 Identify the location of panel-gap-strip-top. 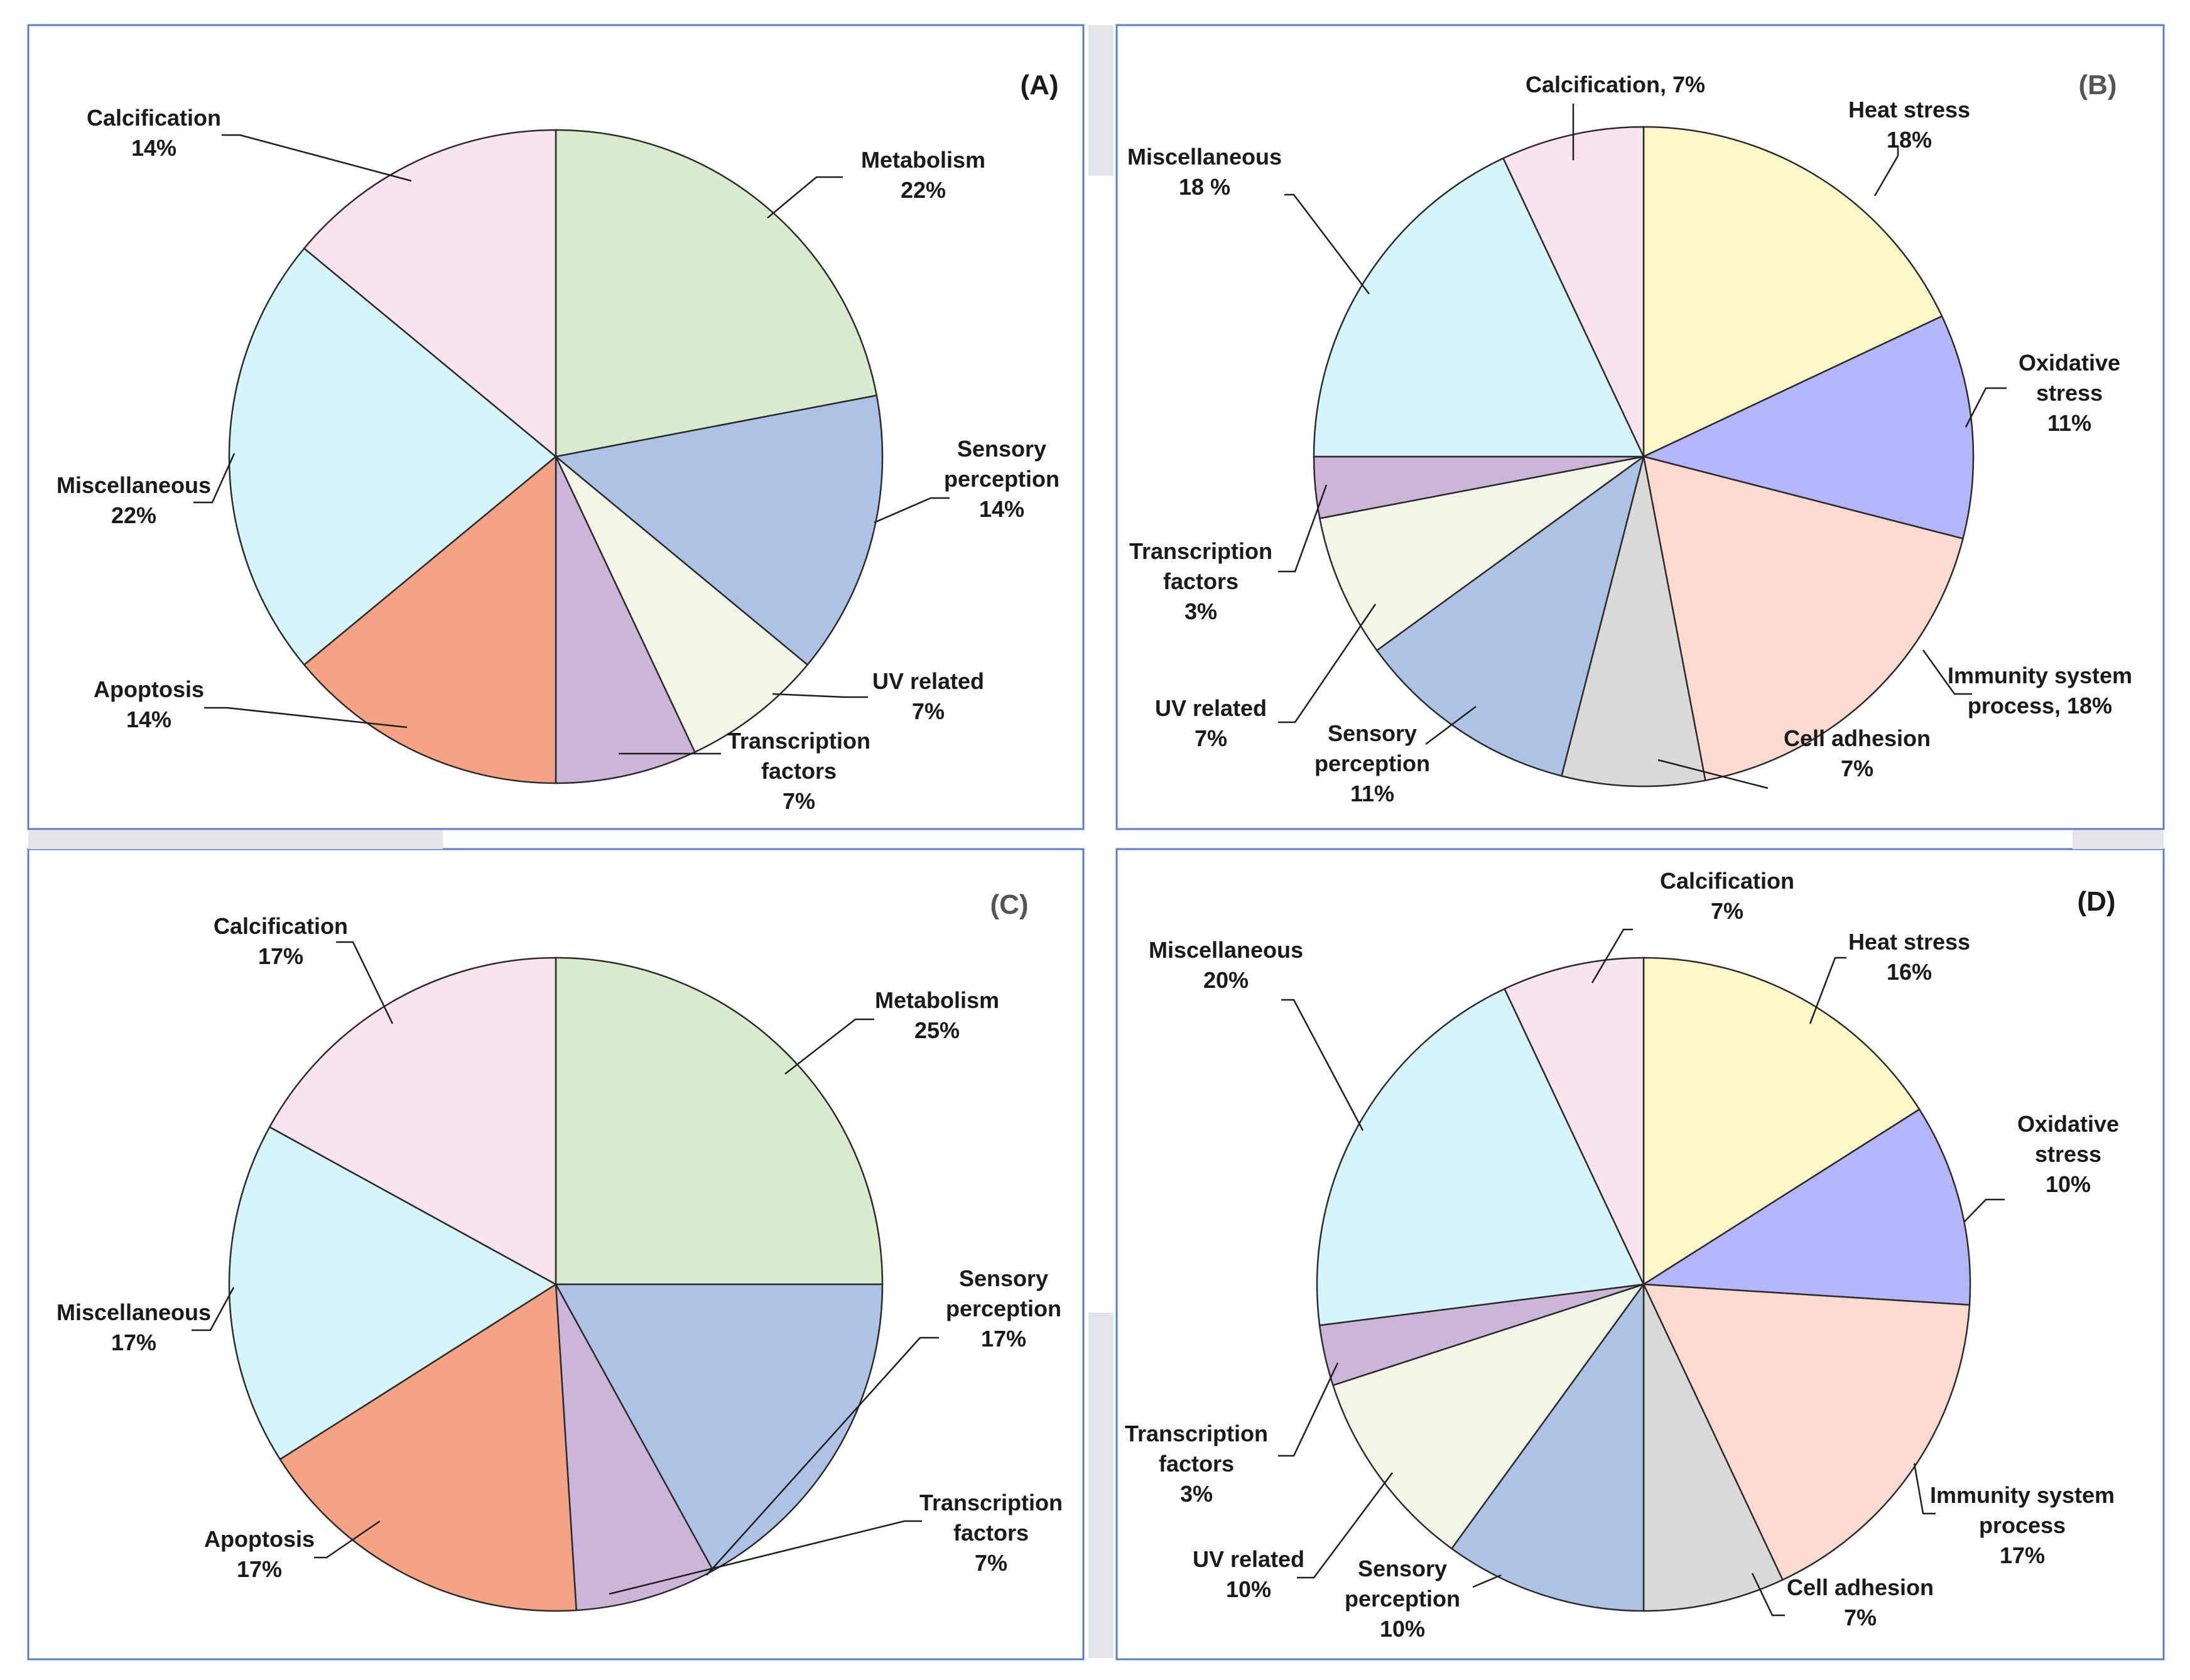
(235, 839).